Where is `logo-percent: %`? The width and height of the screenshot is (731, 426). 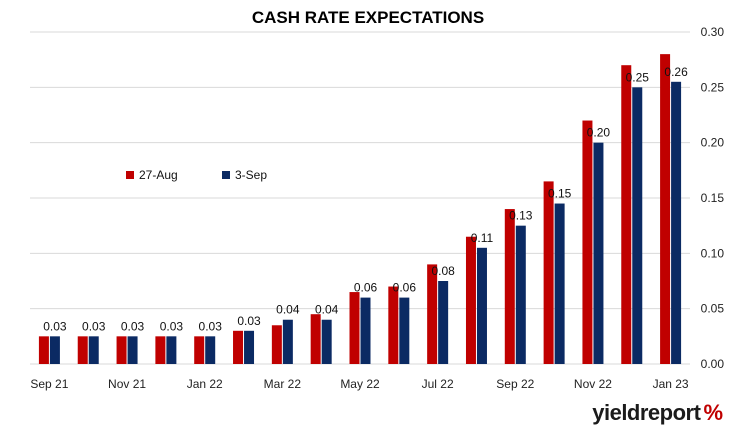
logo-percent: % is located at coordinates (713, 412).